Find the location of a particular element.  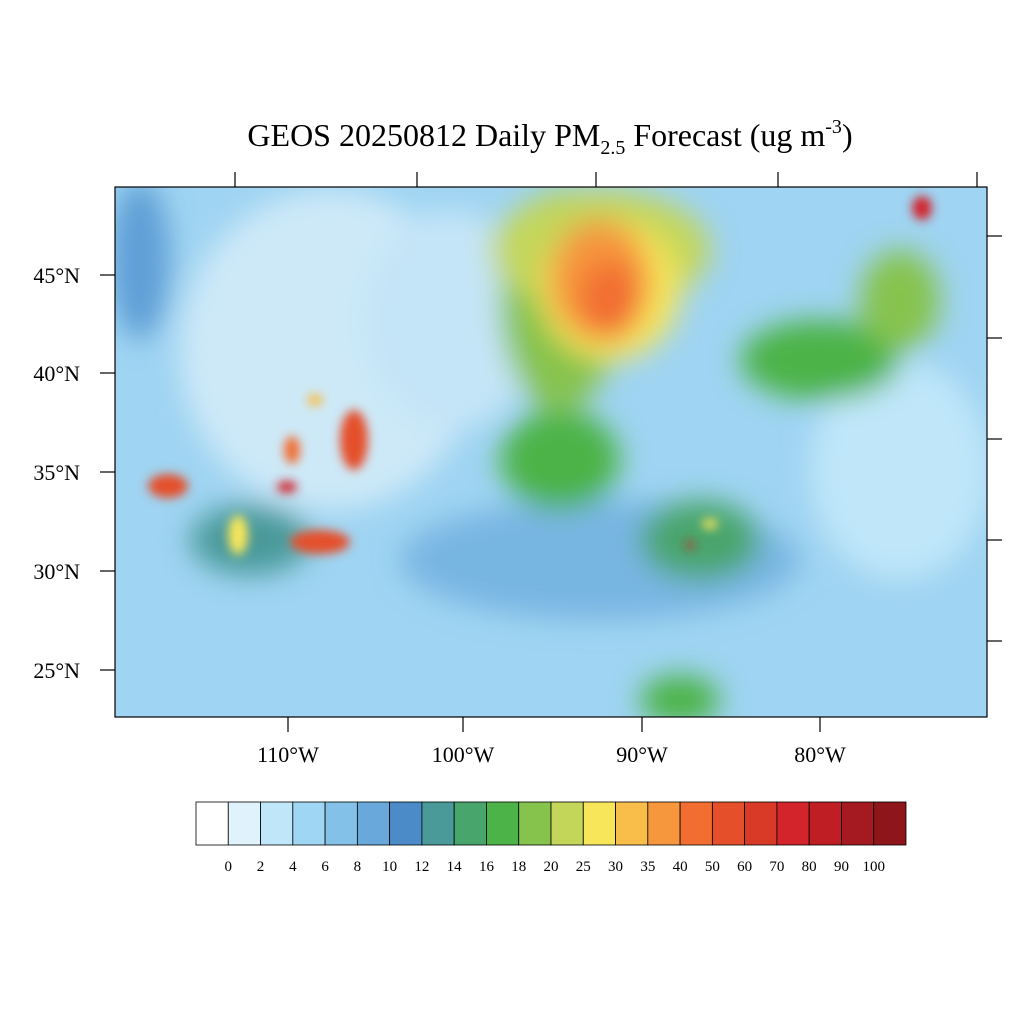

colorbar-label: 30 is located at coordinates (615, 867).